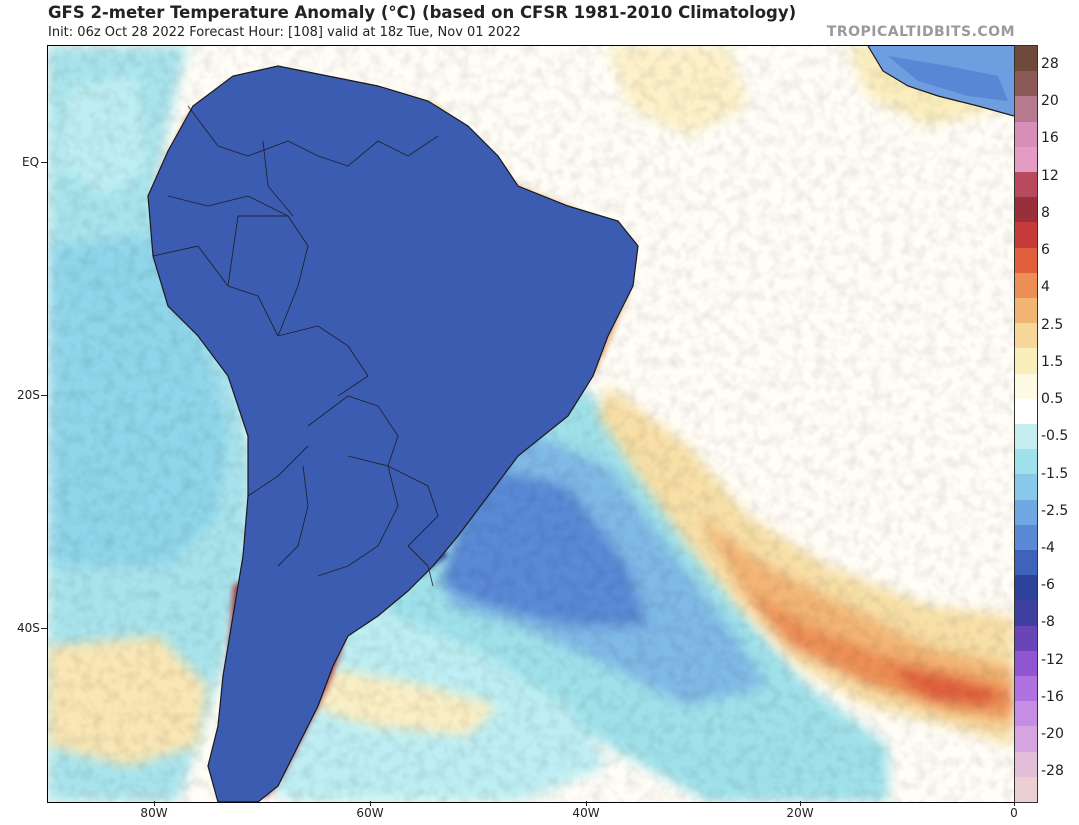  Describe the element at coordinates (1052, 399) in the screenshot. I see `colorbar-label: 0.5` at that location.